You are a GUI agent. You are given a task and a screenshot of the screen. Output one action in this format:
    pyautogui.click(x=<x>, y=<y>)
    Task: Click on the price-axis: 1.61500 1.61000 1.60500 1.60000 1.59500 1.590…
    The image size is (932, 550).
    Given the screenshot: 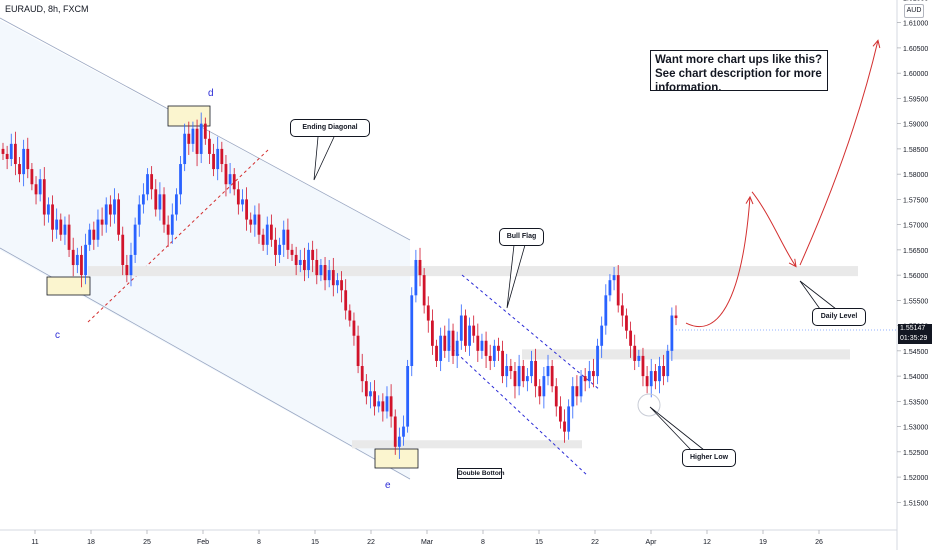 What is the action you would take?
    pyautogui.click(x=912, y=253)
    